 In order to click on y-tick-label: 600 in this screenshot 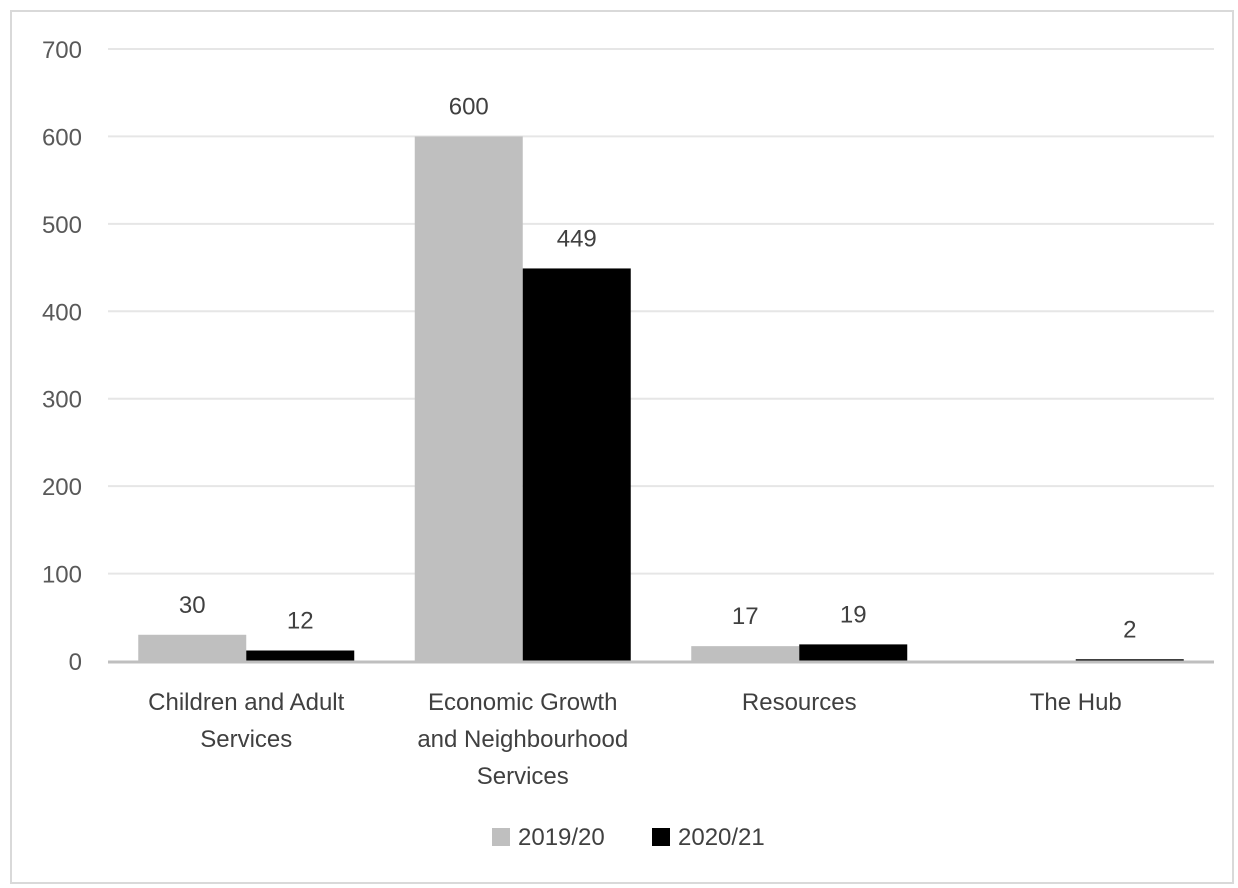, I will do `click(62, 137)`.